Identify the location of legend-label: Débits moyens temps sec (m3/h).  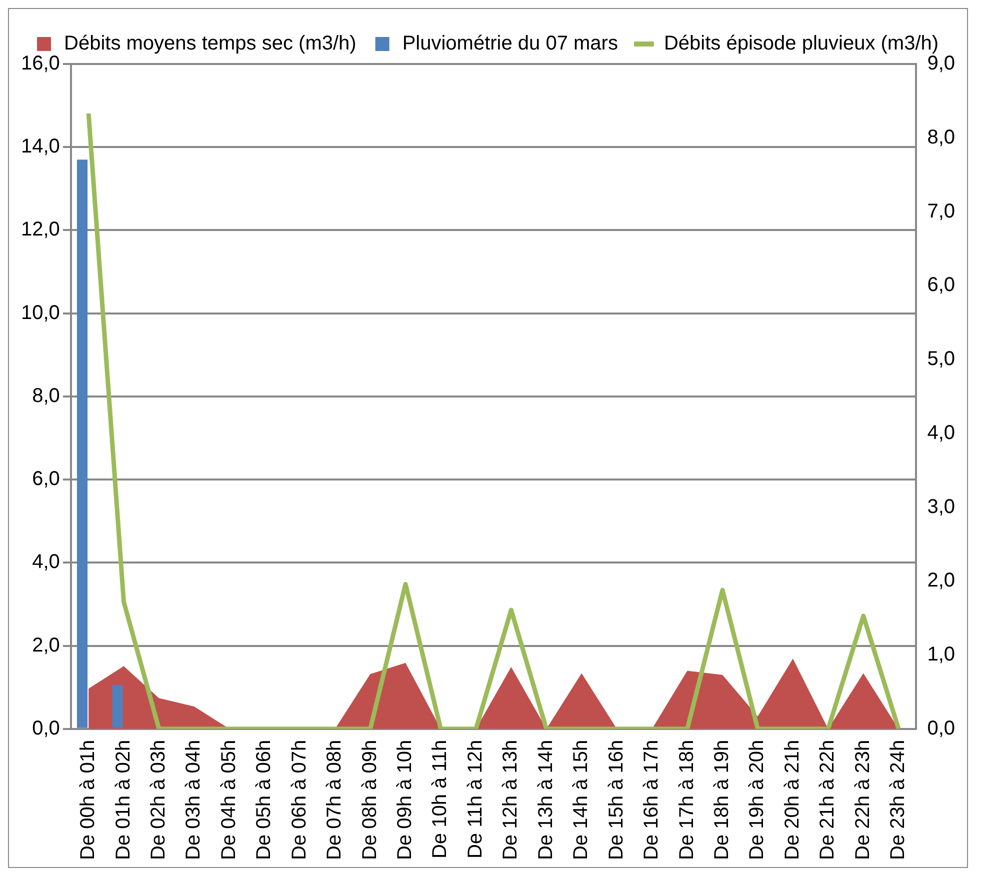
(210, 43).